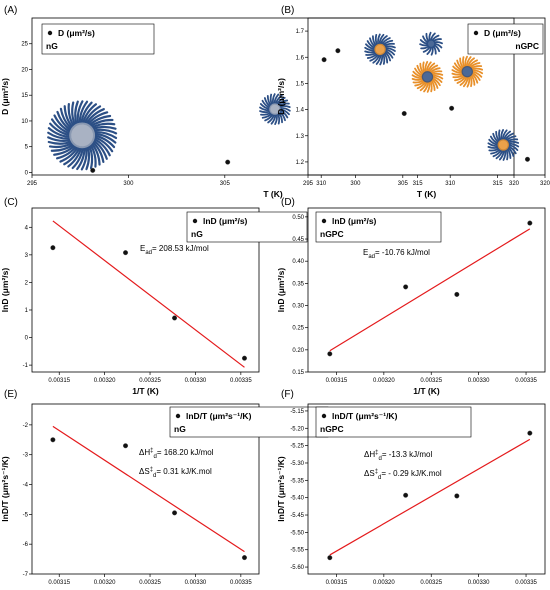 This screenshot has width=550, height=590. Describe the element at coordinates (24, 45) in the screenshot. I see `y-tick-label: 25` at that location.